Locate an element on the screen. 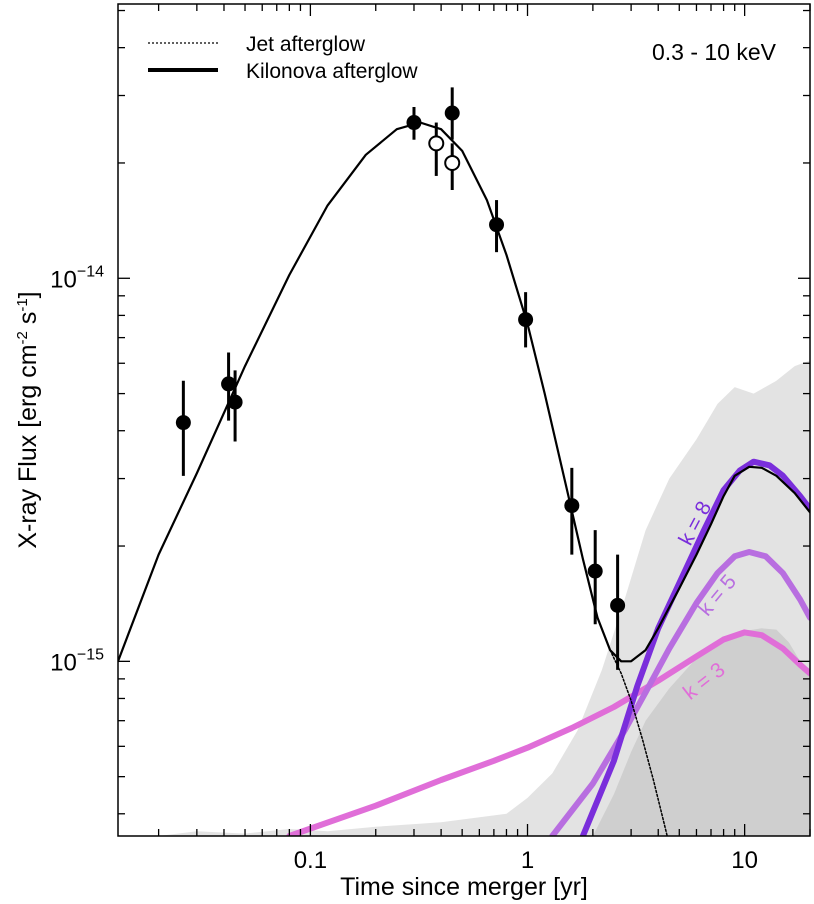 This screenshot has height=904, width=814. legend-label-kilonova: Kilonova afterglow is located at coordinates (332, 71).